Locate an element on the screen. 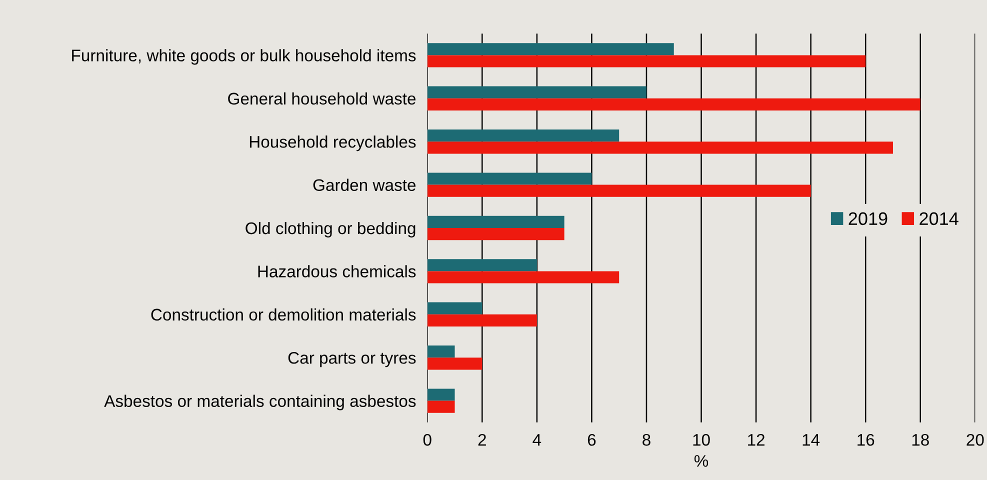 The image size is (987, 480). x-tick-label: 4 is located at coordinates (537, 440).